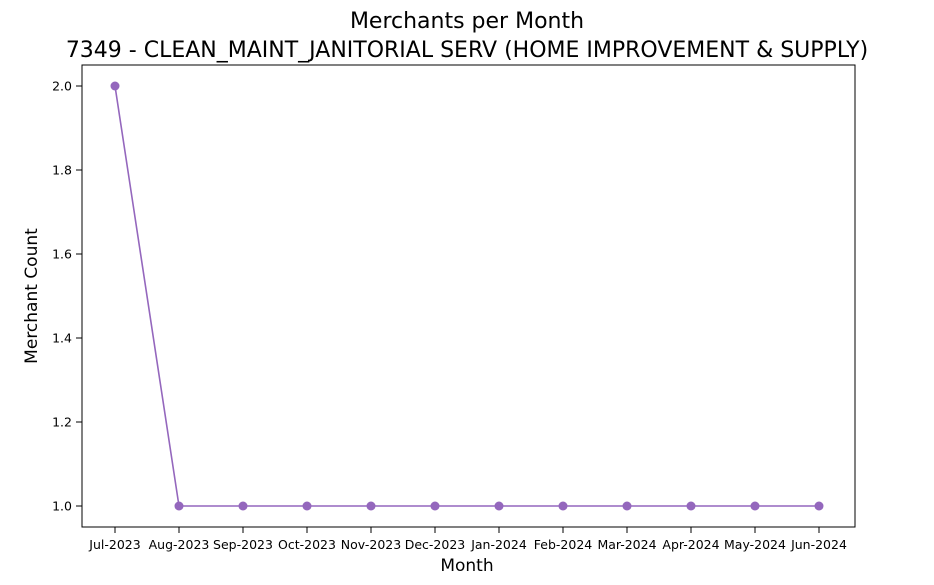  Describe the element at coordinates (690, 544) in the screenshot. I see `x-tick-label: Apr-2024` at that location.